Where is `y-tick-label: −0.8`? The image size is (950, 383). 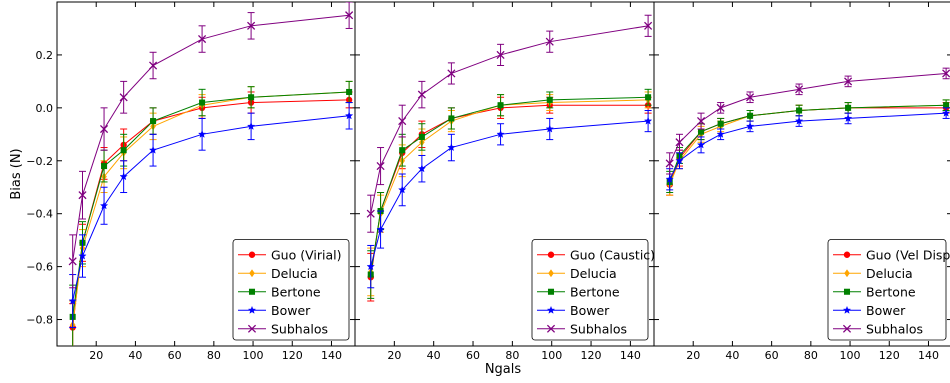 y-tick-label: −0.8 is located at coordinates (39, 320).